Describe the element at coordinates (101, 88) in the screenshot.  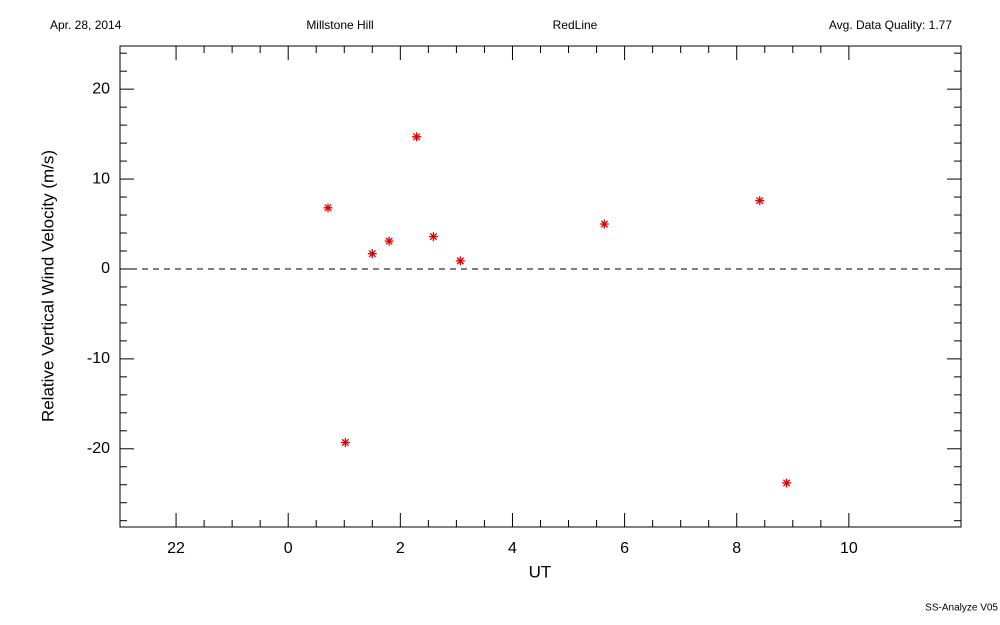
I see `y-tick-label: 20` at that location.